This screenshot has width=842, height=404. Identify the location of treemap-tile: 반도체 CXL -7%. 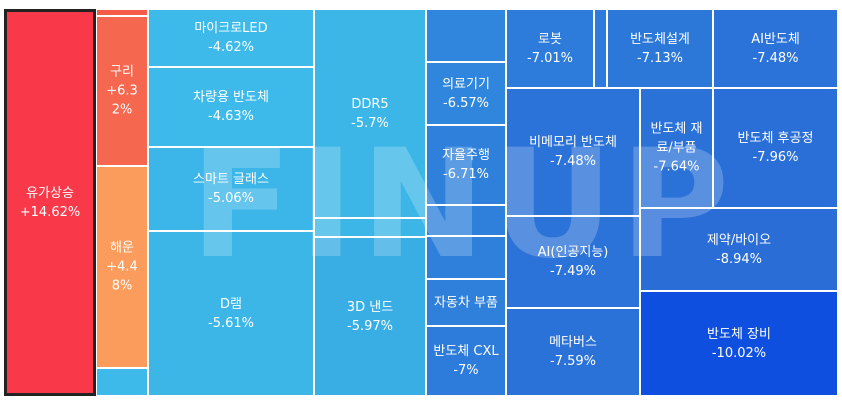
(466, 361).